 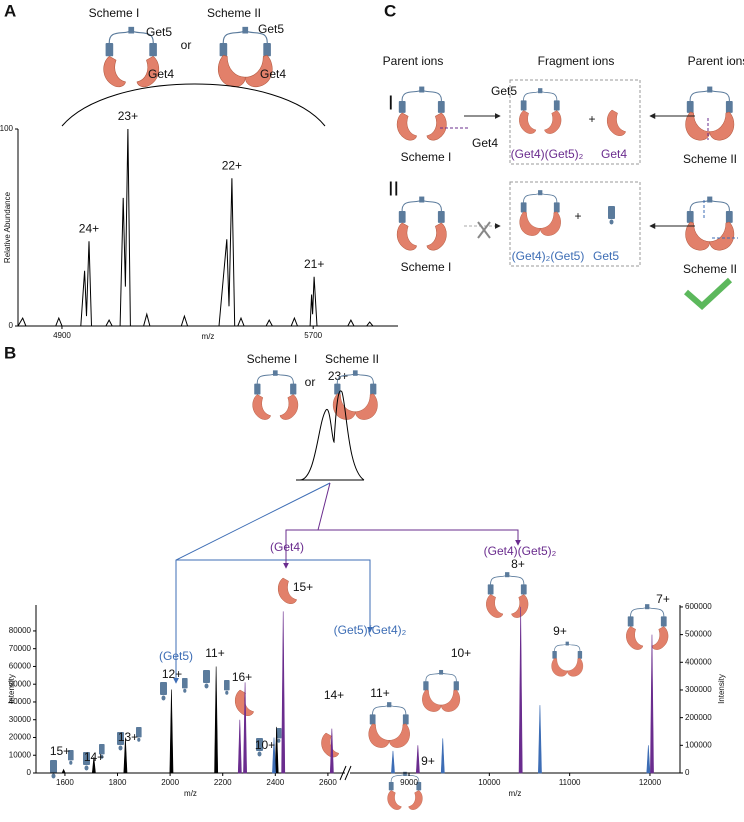 What do you see at coordinates (328, 782) in the screenshot?
I see `x-tick-label: 2600` at bounding box center [328, 782].